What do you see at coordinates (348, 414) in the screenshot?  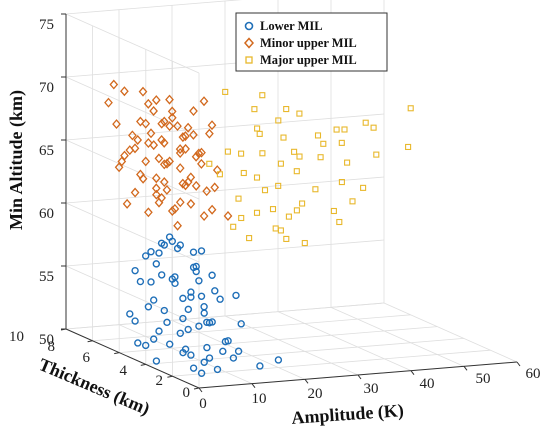 I see `x-axis-label: Amplitude (K)` at bounding box center [348, 414].